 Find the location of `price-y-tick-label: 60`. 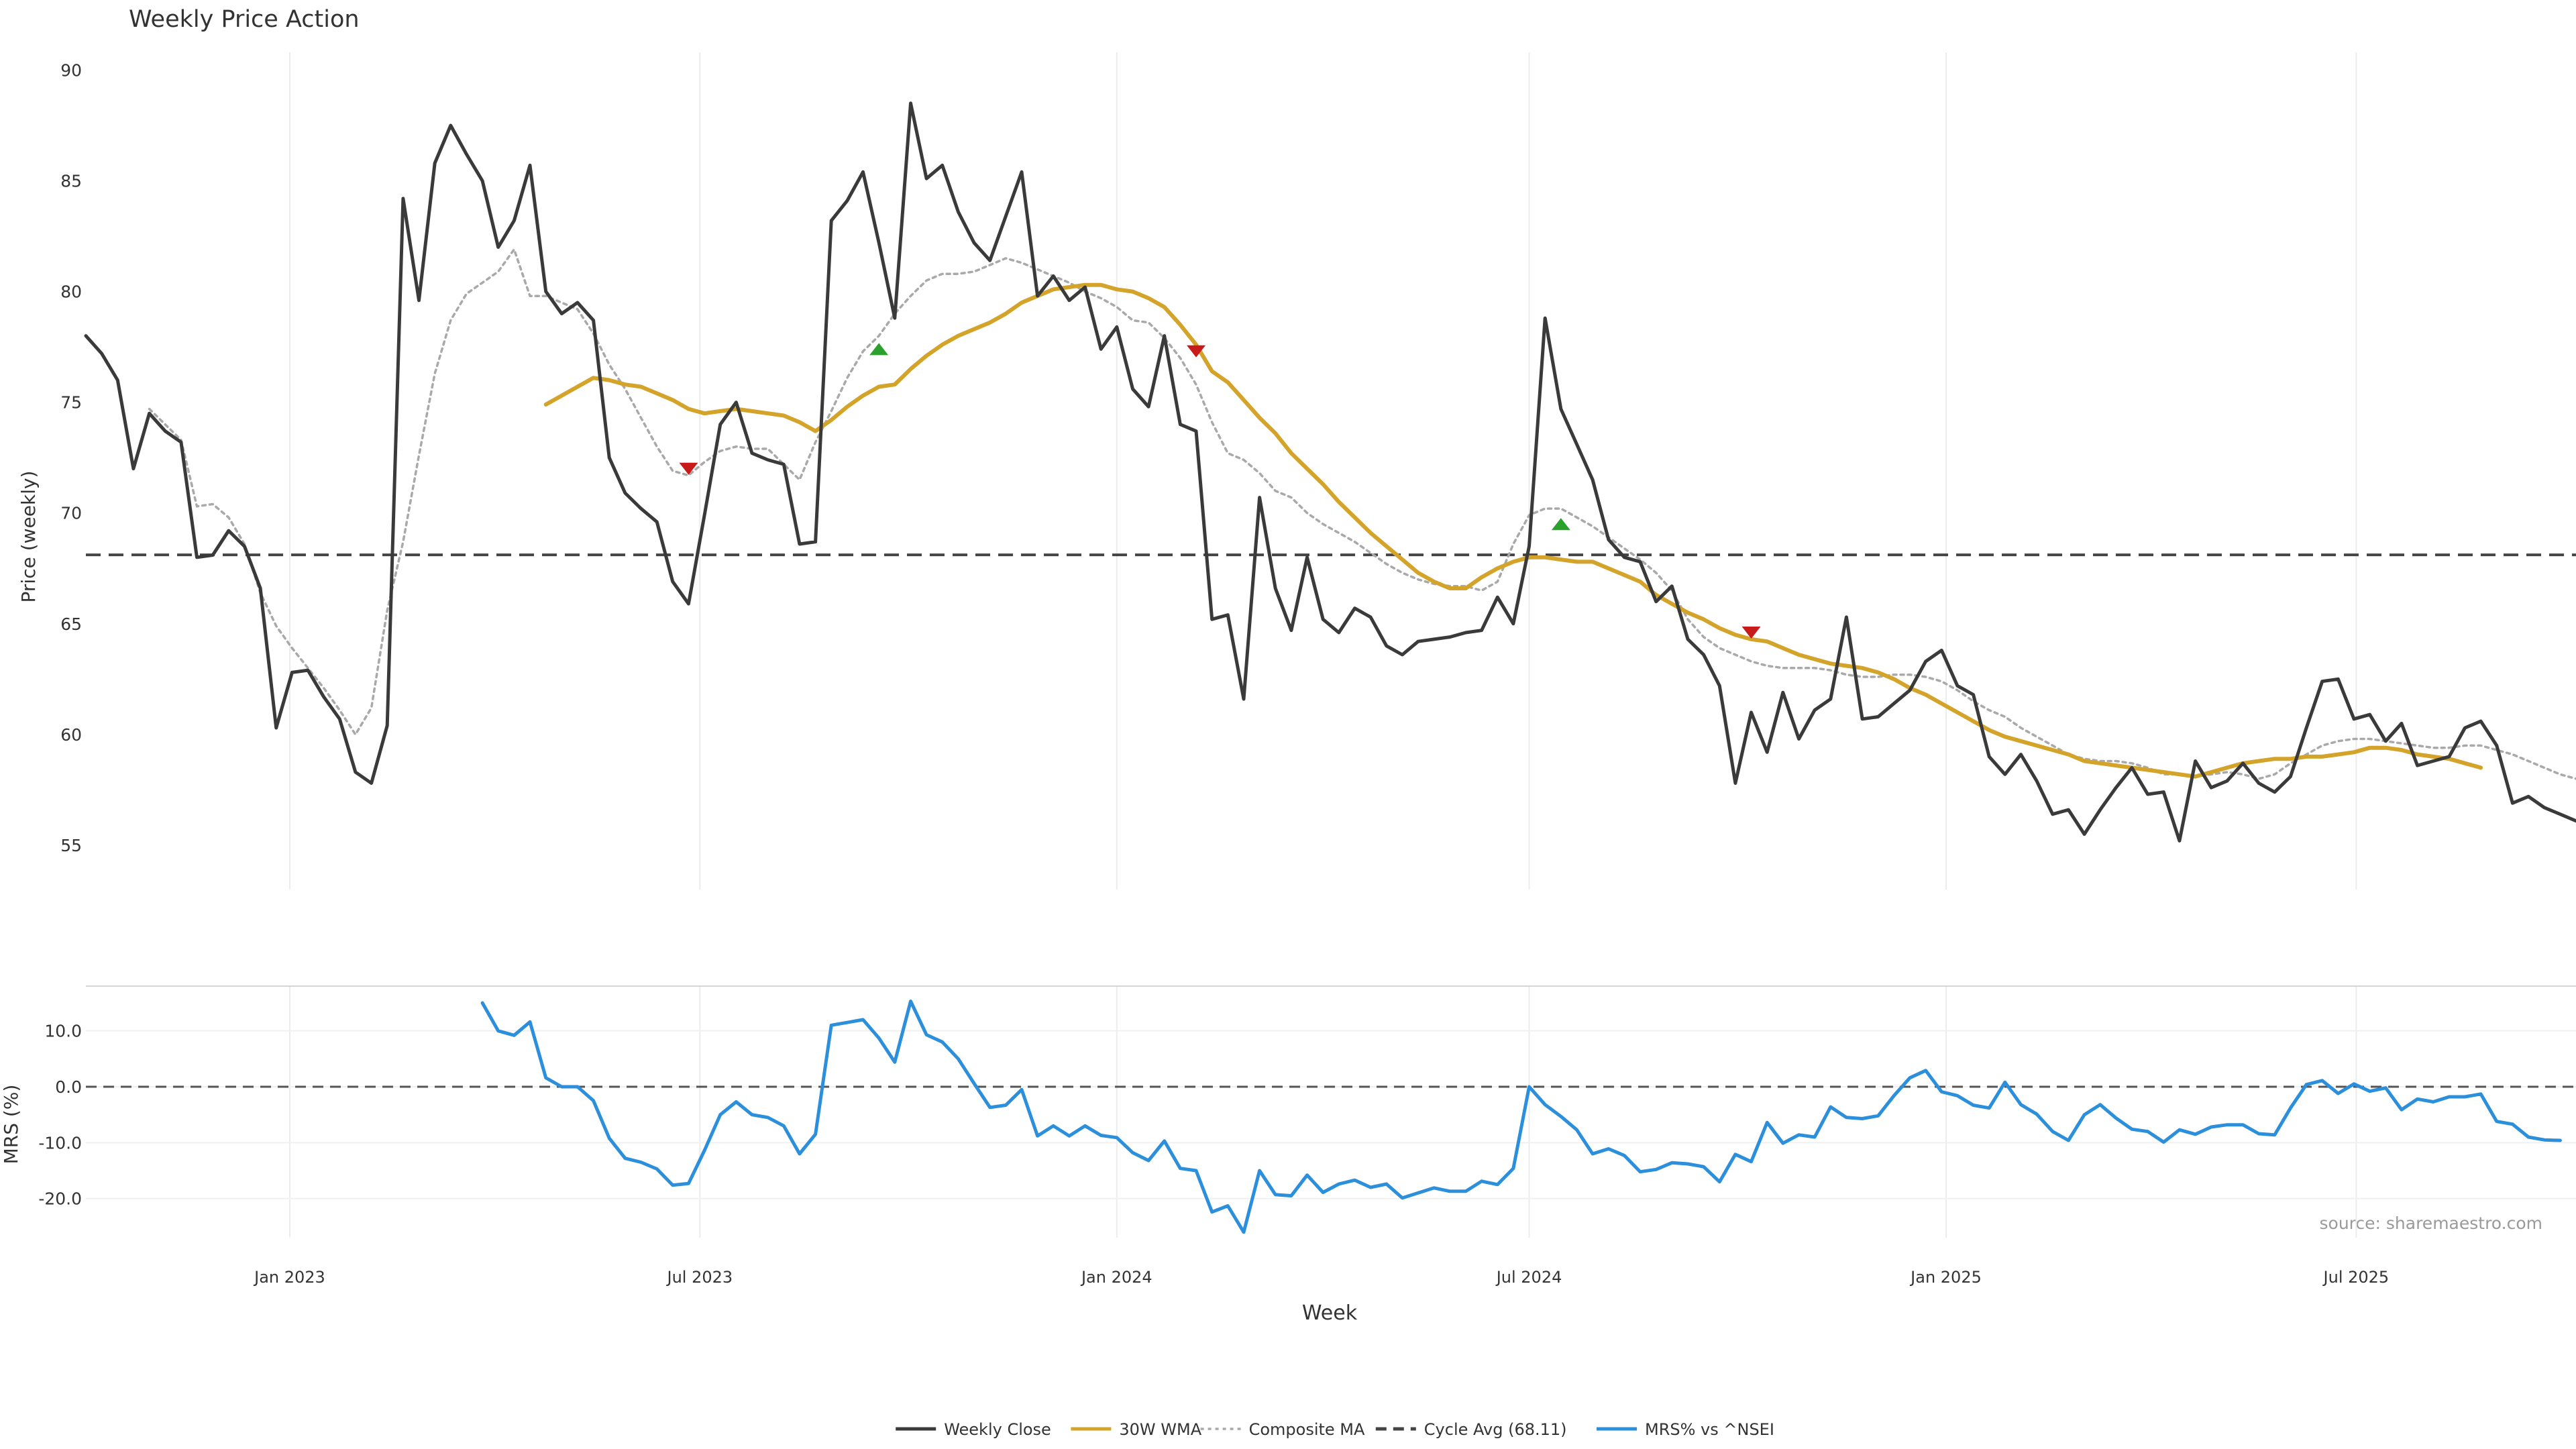

price-y-tick-label: 60 is located at coordinates (71, 735).